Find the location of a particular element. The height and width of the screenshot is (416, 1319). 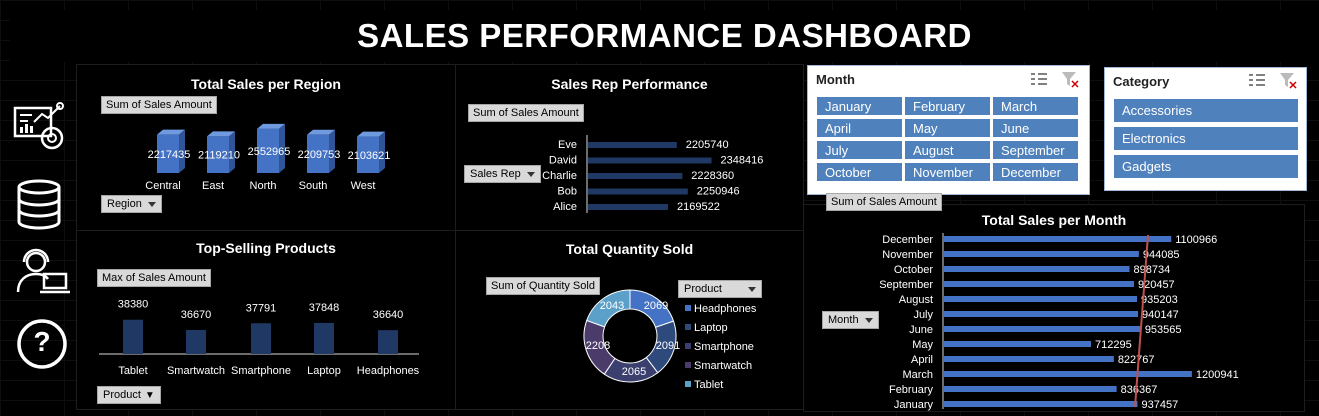

month-category-label: February is located at coordinates (911, 390).